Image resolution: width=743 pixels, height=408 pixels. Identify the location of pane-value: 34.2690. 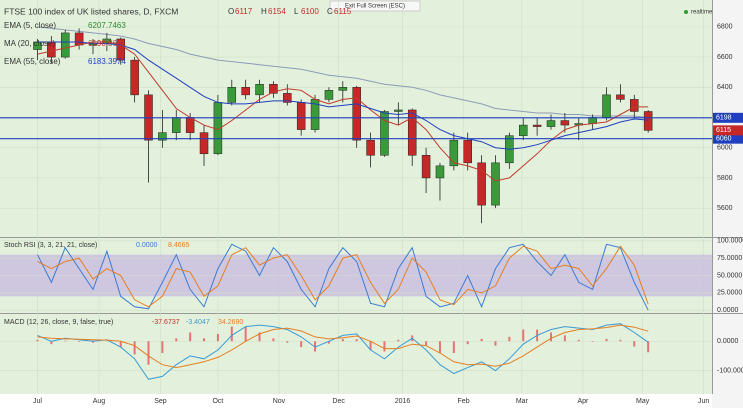
(230, 322).